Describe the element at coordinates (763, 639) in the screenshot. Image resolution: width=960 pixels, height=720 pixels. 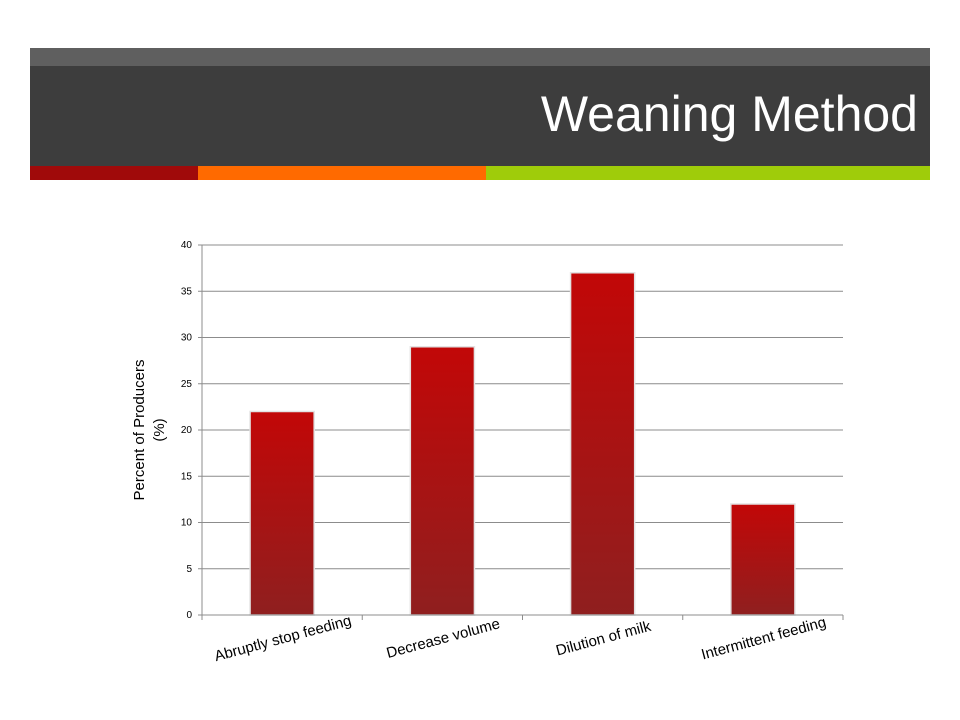
I see `x-category-label: Intermittent feeding` at that location.